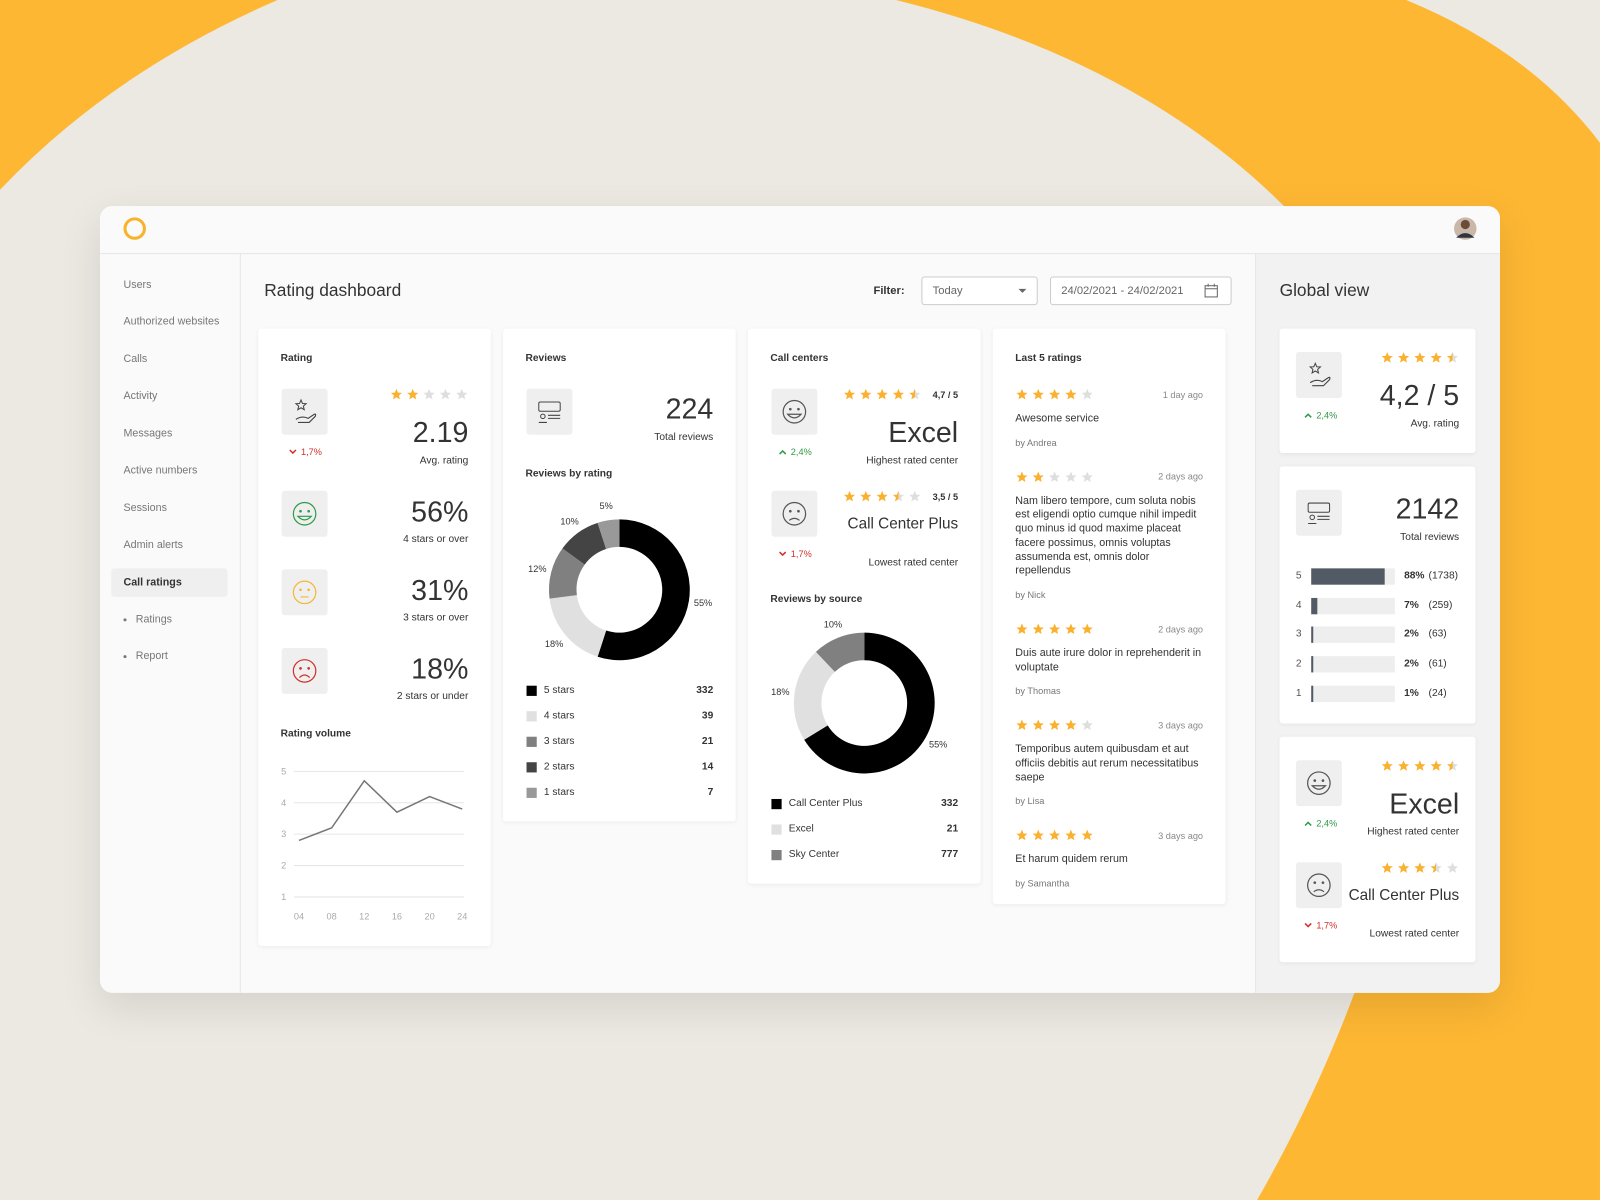 This screenshot has height=1200, width=1600. What do you see at coordinates (1109, 418) in the screenshot?
I see `rating-item: 1 day ago Awesome service by Andrea` at bounding box center [1109, 418].